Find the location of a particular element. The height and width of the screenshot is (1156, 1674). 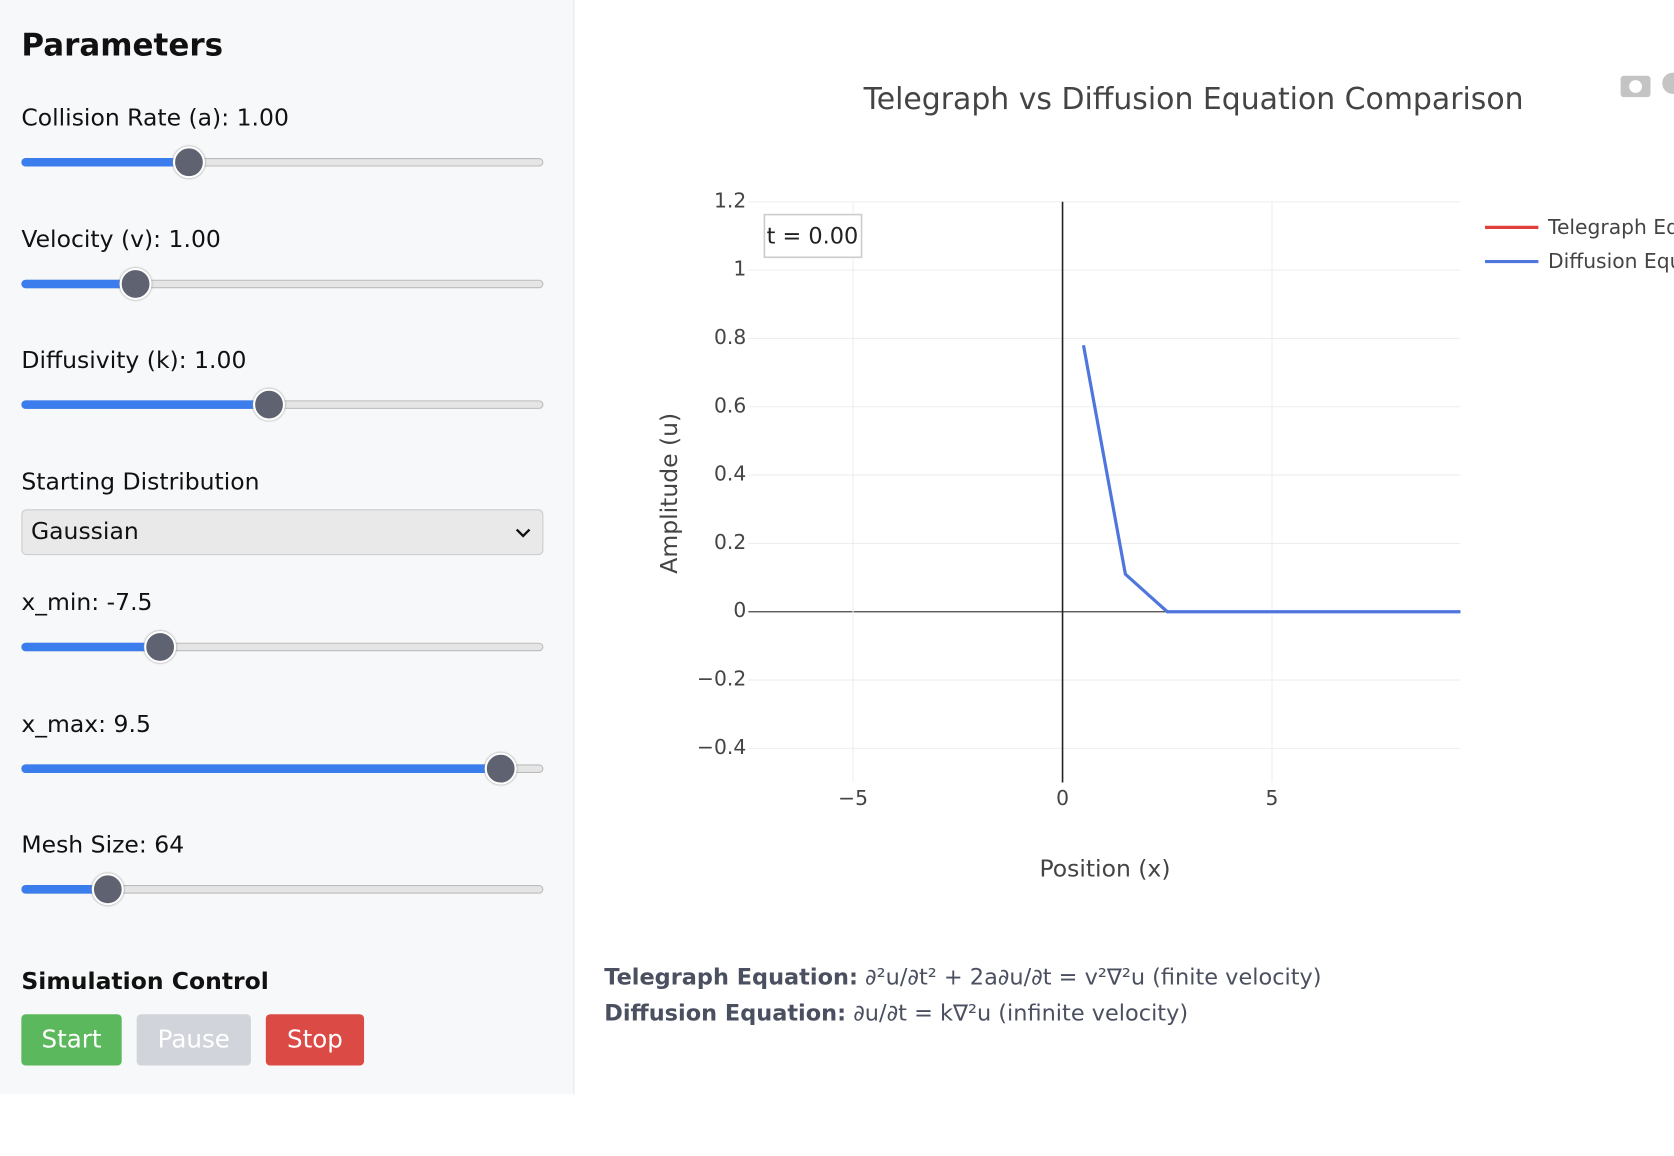

slider-label: x_max: 9.5 is located at coordinates (86, 725).